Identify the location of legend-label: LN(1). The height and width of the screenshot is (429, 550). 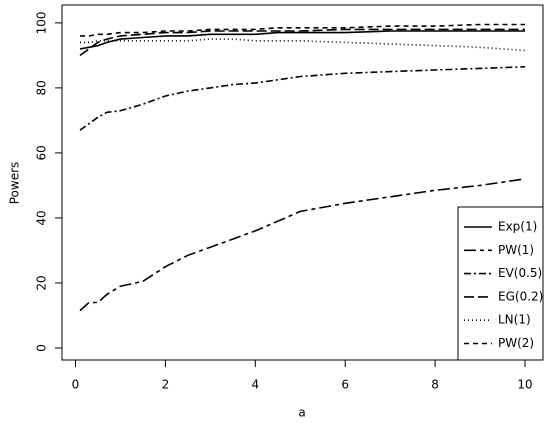
(514, 320).